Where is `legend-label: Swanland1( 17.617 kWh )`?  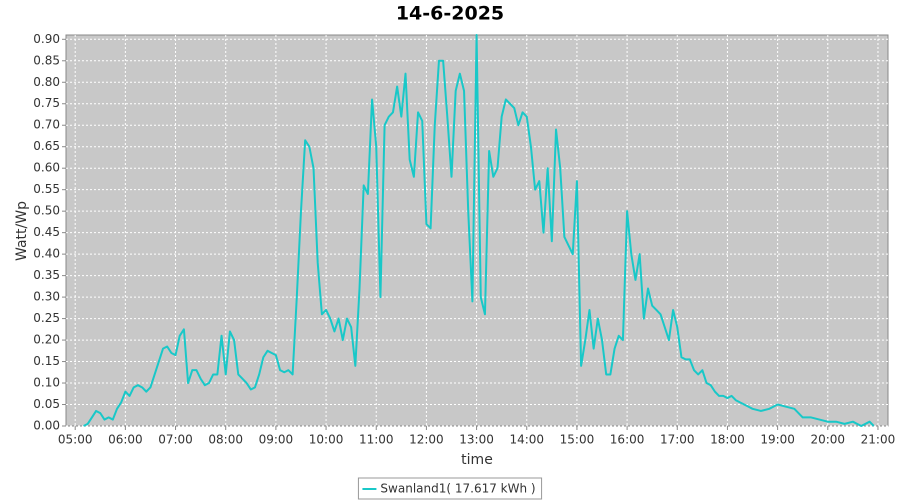 legend-label: Swanland1( 17.617 kWh ) is located at coordinates (457, 489).